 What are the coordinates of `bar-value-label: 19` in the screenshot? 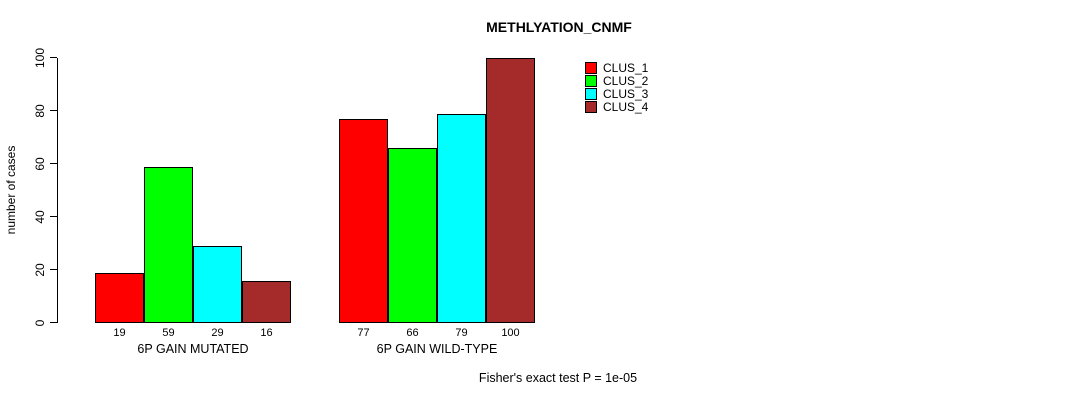 It's located at (119, 333).